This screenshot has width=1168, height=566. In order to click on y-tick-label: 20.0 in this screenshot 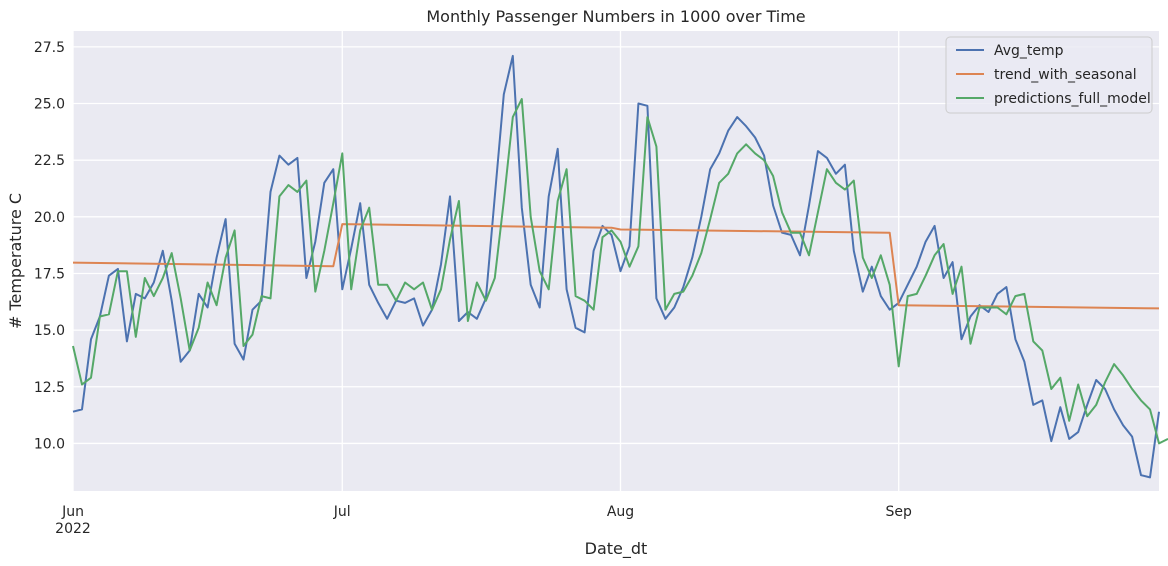, I will do `click(49, 218)`.